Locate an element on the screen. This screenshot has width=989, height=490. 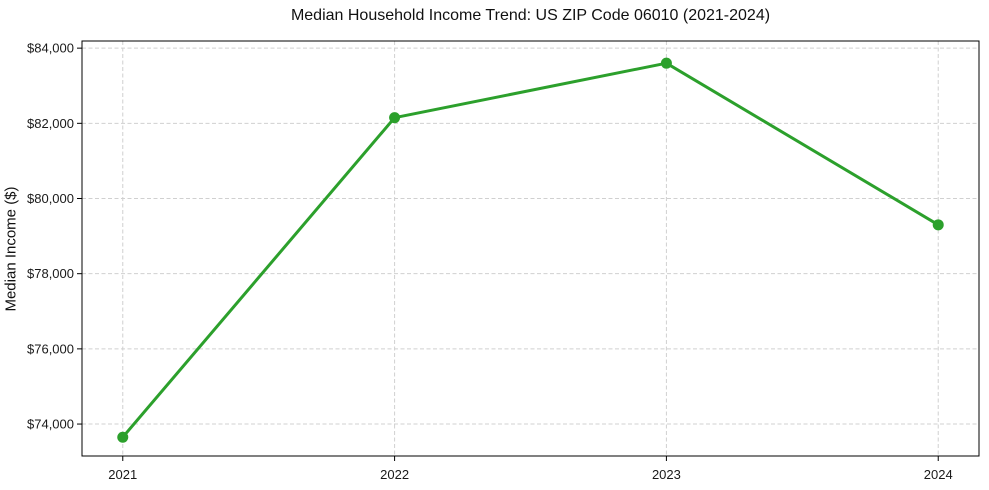
x-tick-label: 2021 is located at coordinates (122, 474).